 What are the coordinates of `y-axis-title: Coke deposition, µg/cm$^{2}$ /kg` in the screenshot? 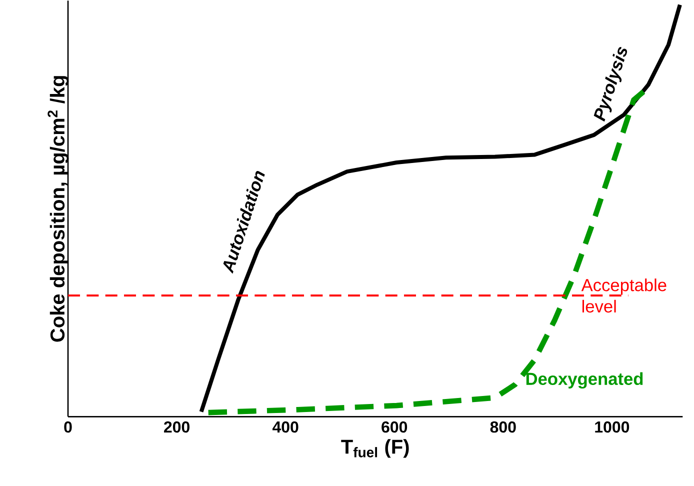 It's located at (58, 209).